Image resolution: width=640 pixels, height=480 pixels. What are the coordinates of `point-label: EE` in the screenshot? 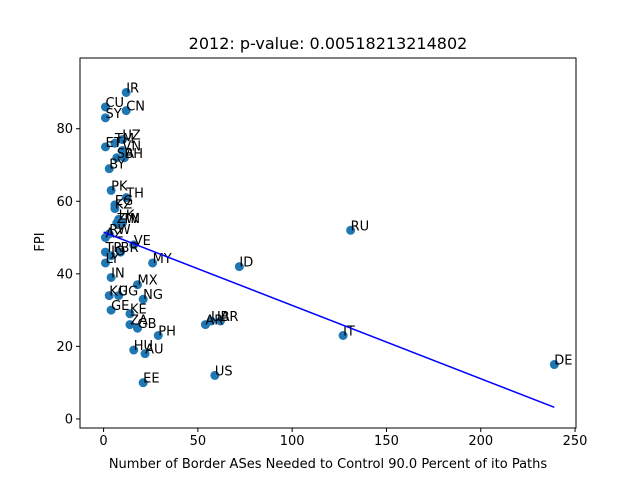 It's located at (151, 379).